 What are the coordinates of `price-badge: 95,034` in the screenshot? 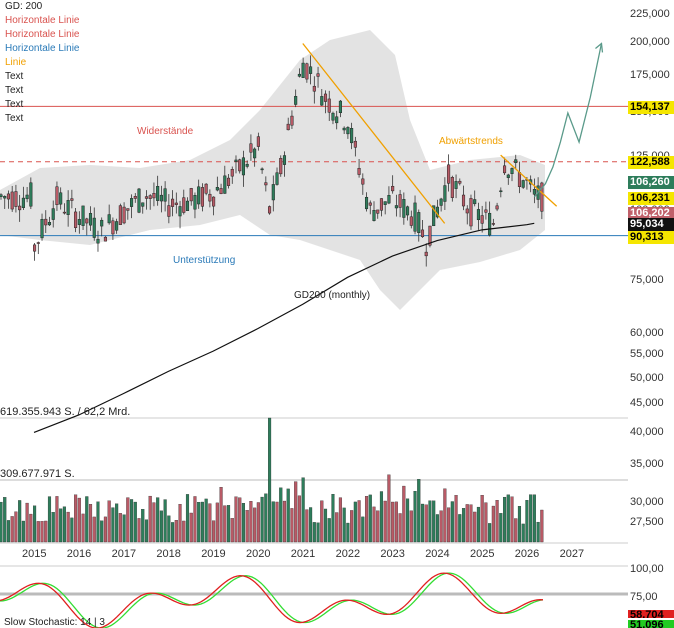 It's located at (651, 224).